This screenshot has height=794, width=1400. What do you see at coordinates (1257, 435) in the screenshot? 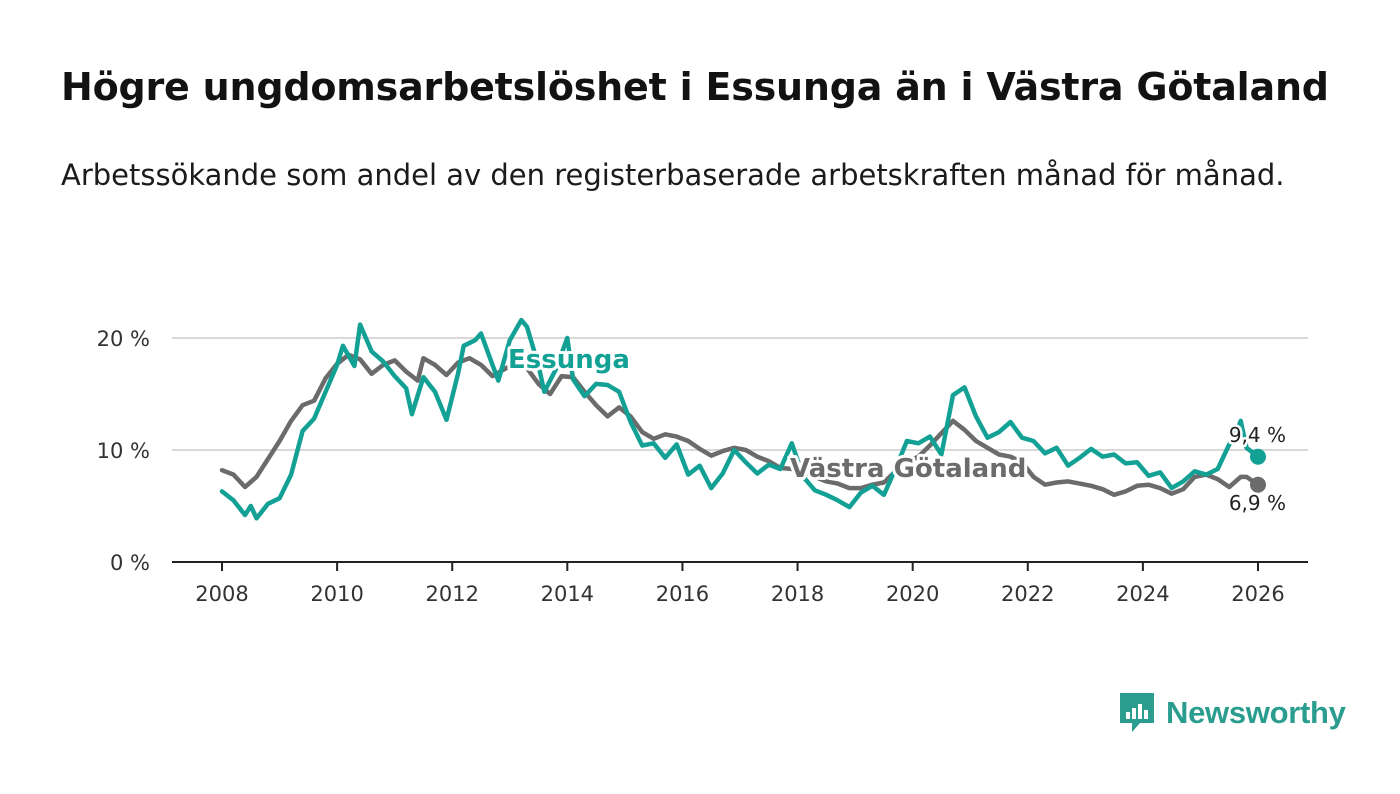
I see `end-label-essunga: 9,4 %` at bounding box center [1257, 435].